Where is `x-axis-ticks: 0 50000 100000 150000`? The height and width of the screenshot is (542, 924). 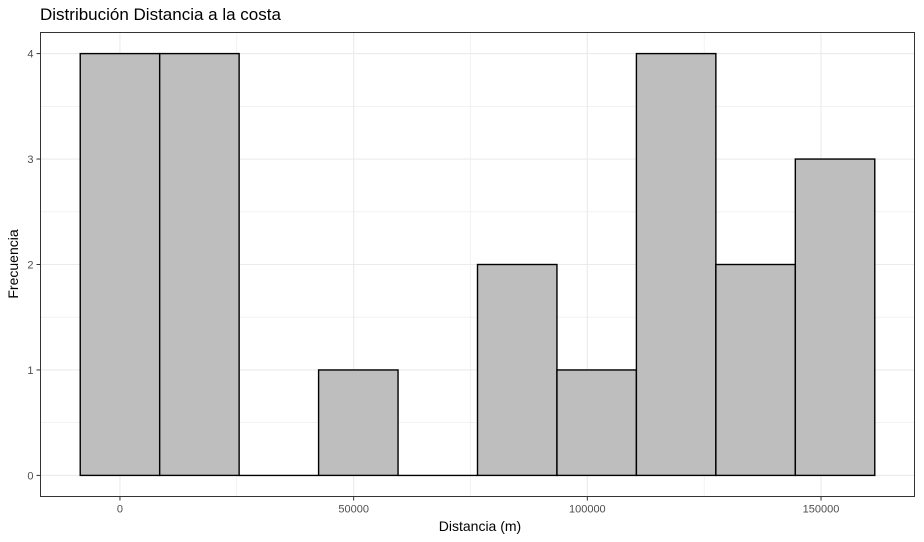 x-axis-ticks: 0 50000 100000 150000 is located at coordinates (478, 506).